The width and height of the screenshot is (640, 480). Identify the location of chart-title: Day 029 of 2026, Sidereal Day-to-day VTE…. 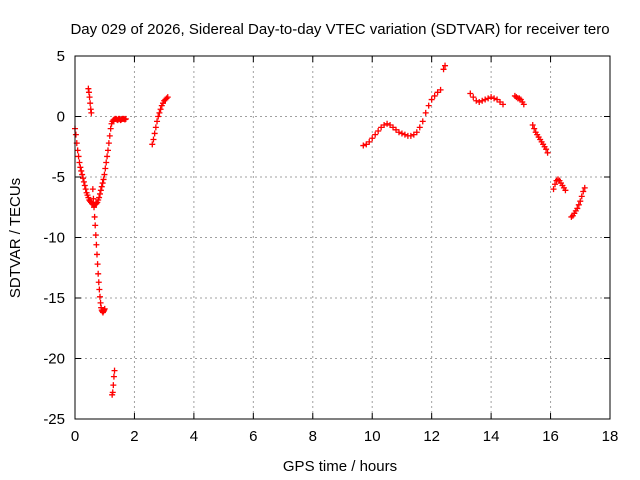
(339, 29).